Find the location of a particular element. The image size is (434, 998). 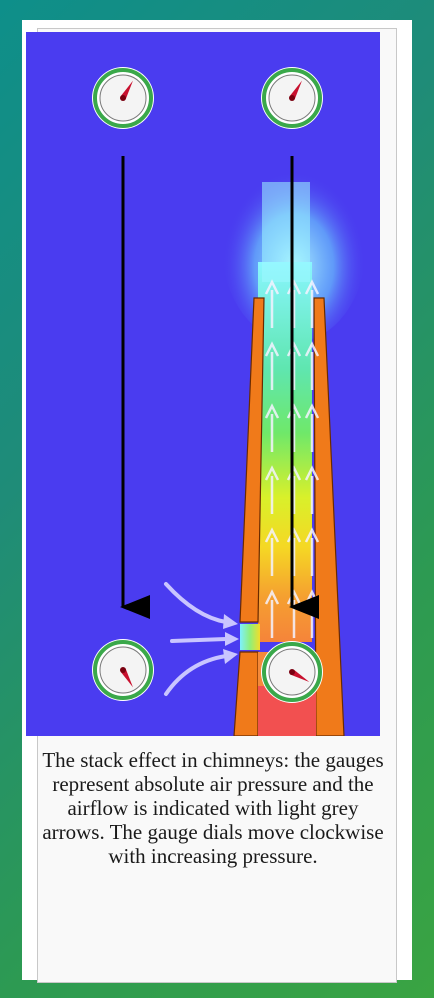

inside-top-gauge is located at coordinates (292, 98).